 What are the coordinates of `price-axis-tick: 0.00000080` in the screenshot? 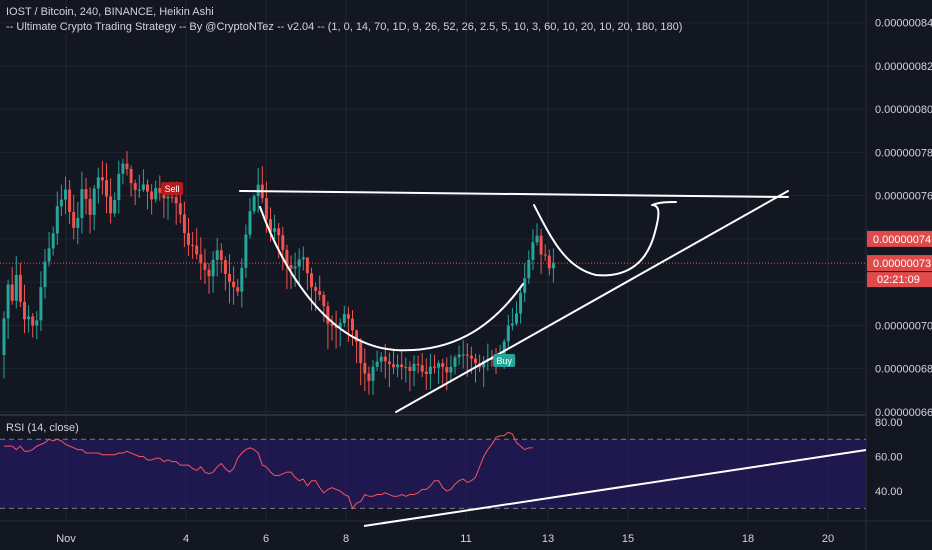 It's located at (903, 110).